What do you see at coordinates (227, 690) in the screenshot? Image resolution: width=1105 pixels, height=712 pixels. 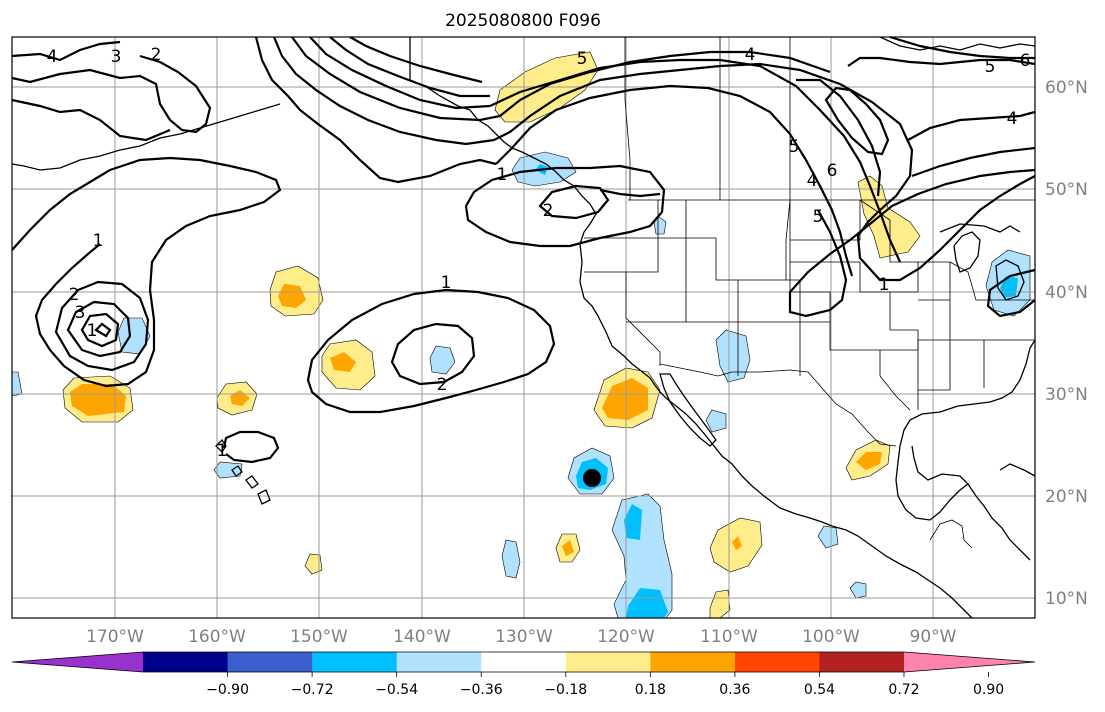 I see `colorbar-tick-label: −0.90` at bounding box center [227, 690].